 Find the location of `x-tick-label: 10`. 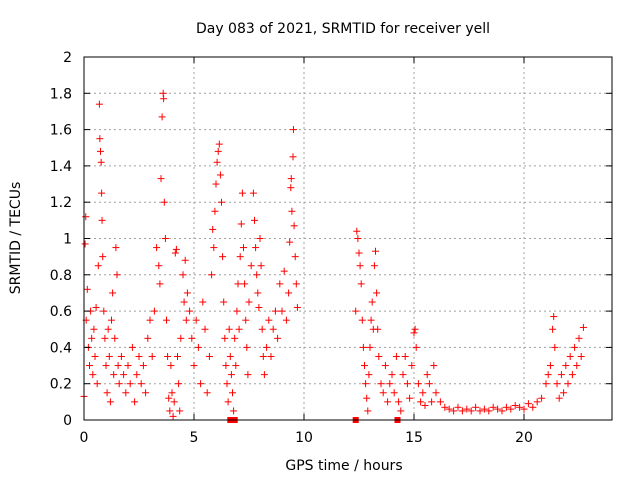

x-tick-label: 10 is located at coordinates (304, 438).